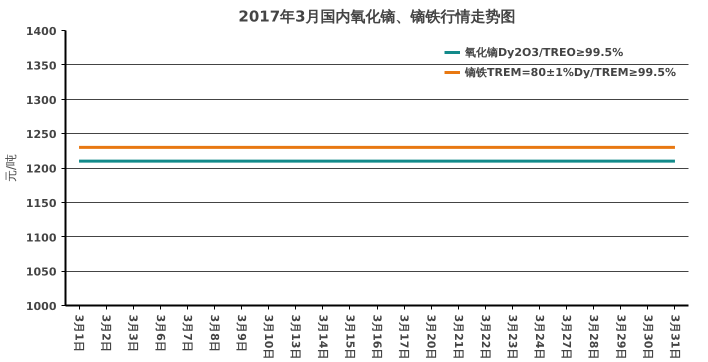 The height and width of the screenshot is (362, 708). I want to click on x-tick-label: 3月10日, so click(269, 337).